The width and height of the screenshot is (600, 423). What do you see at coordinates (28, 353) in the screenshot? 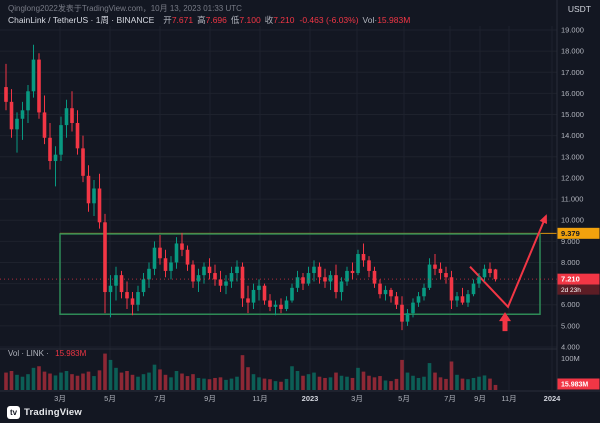
I see `volume-pane-title: Vol · LINK ·` at bounding box center [28, 353].